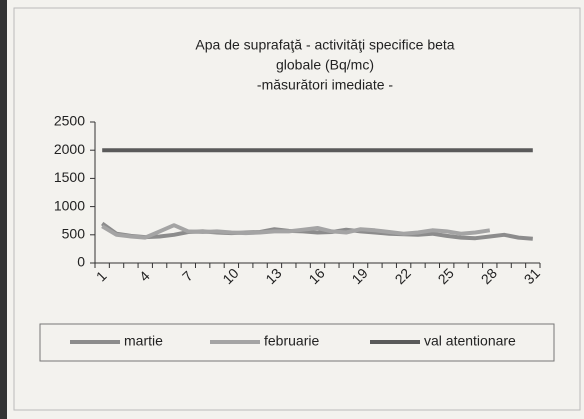  I want to click on y-tick-label: 2500, so click(69, 121).